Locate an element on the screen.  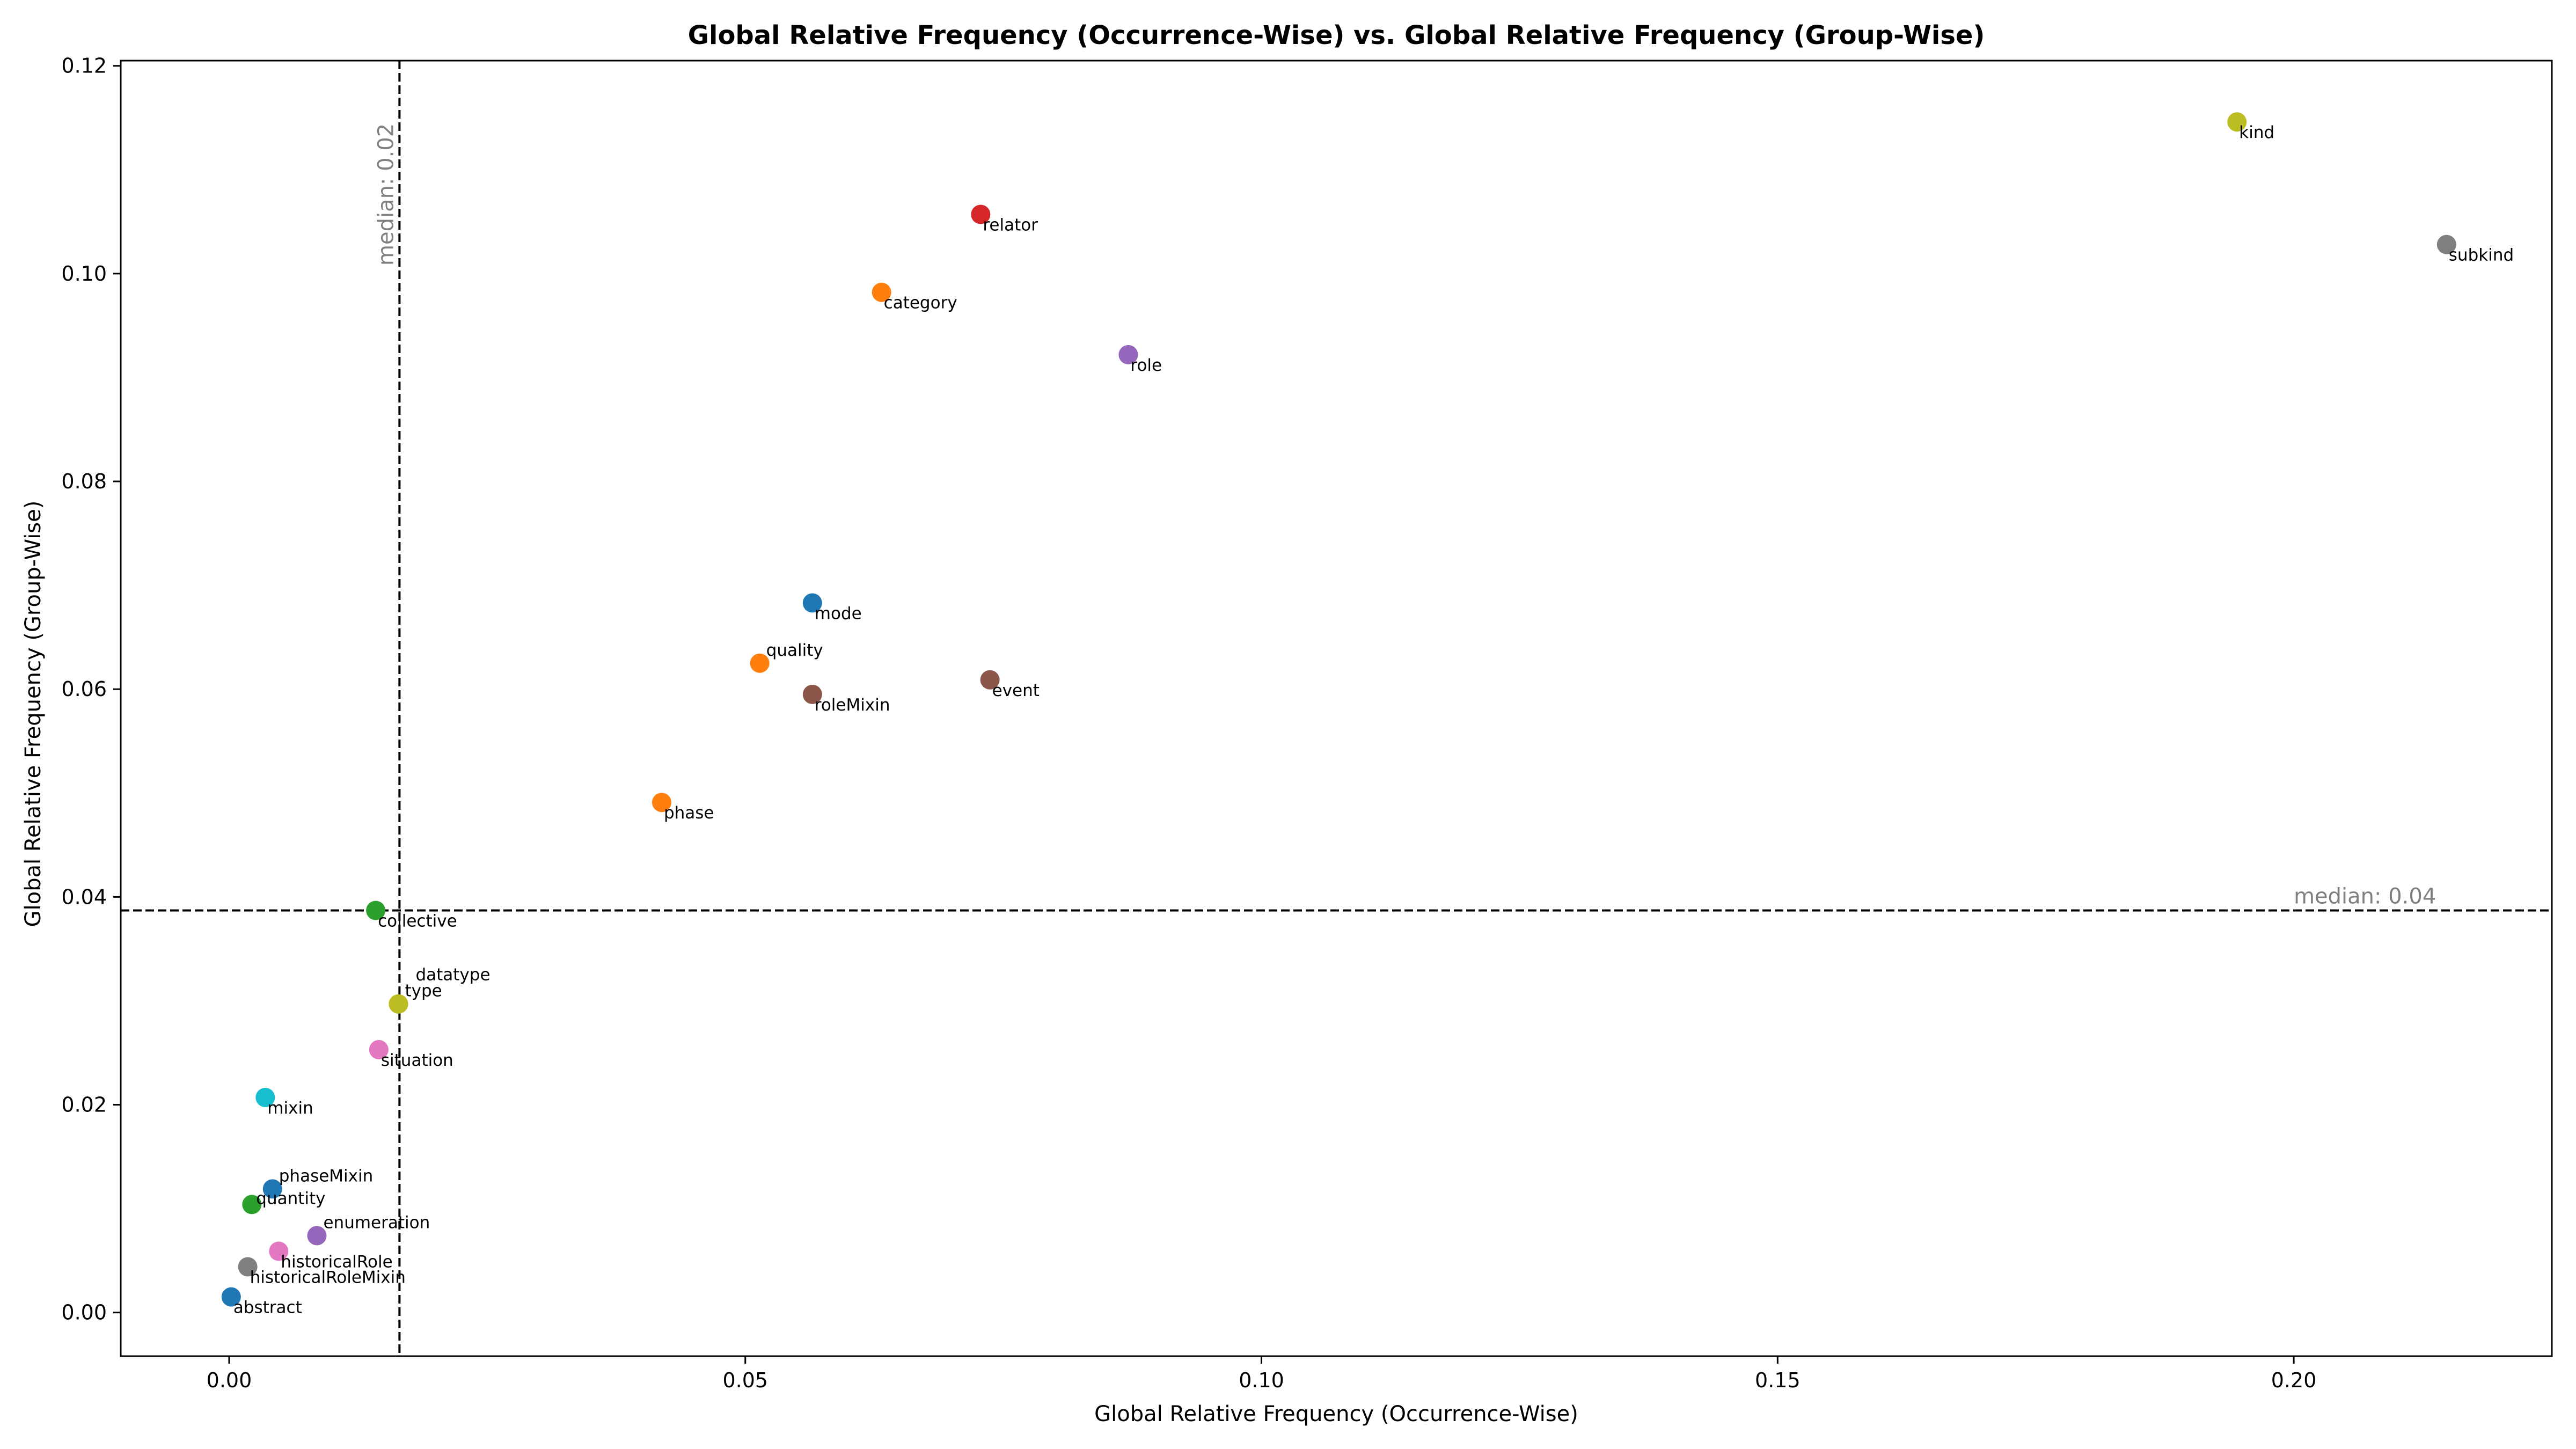
point-phase is located at coordinates (661, 803).